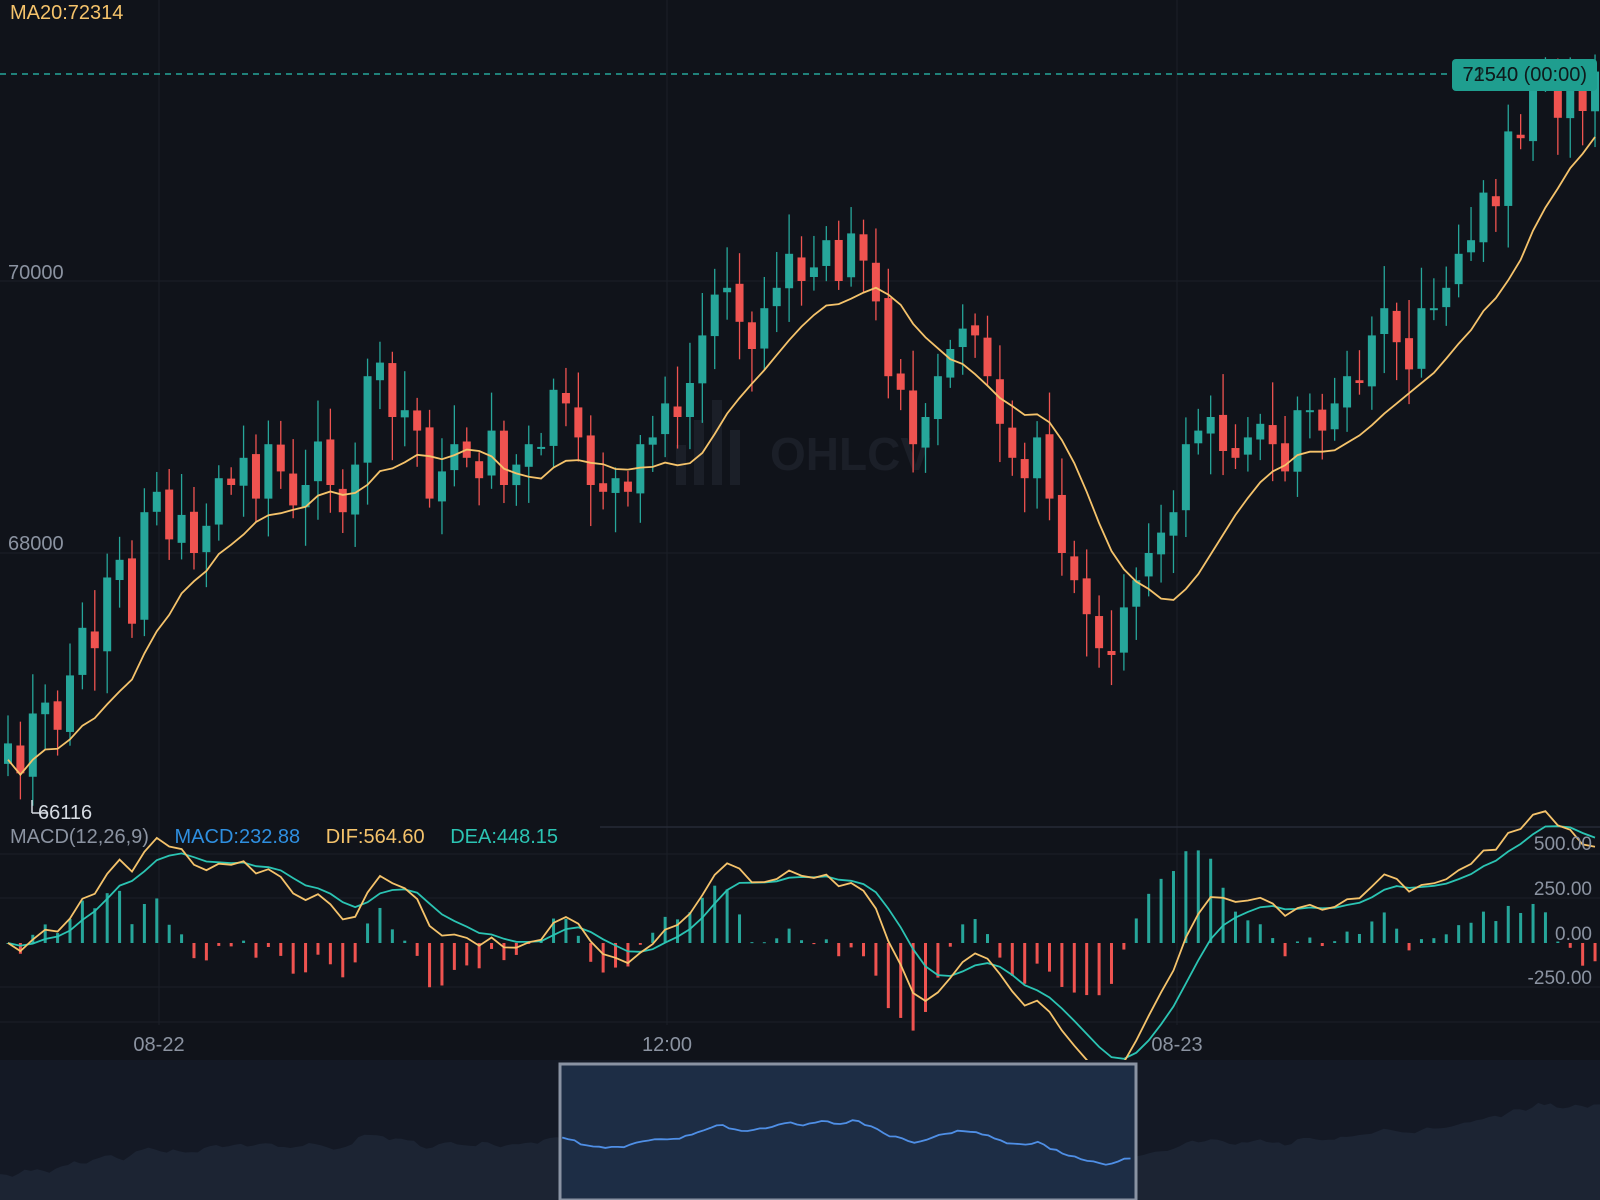 This screenshot has width=1600, height=1200. I want to click on dea-value: DEA:448.15, so click(504, 837).